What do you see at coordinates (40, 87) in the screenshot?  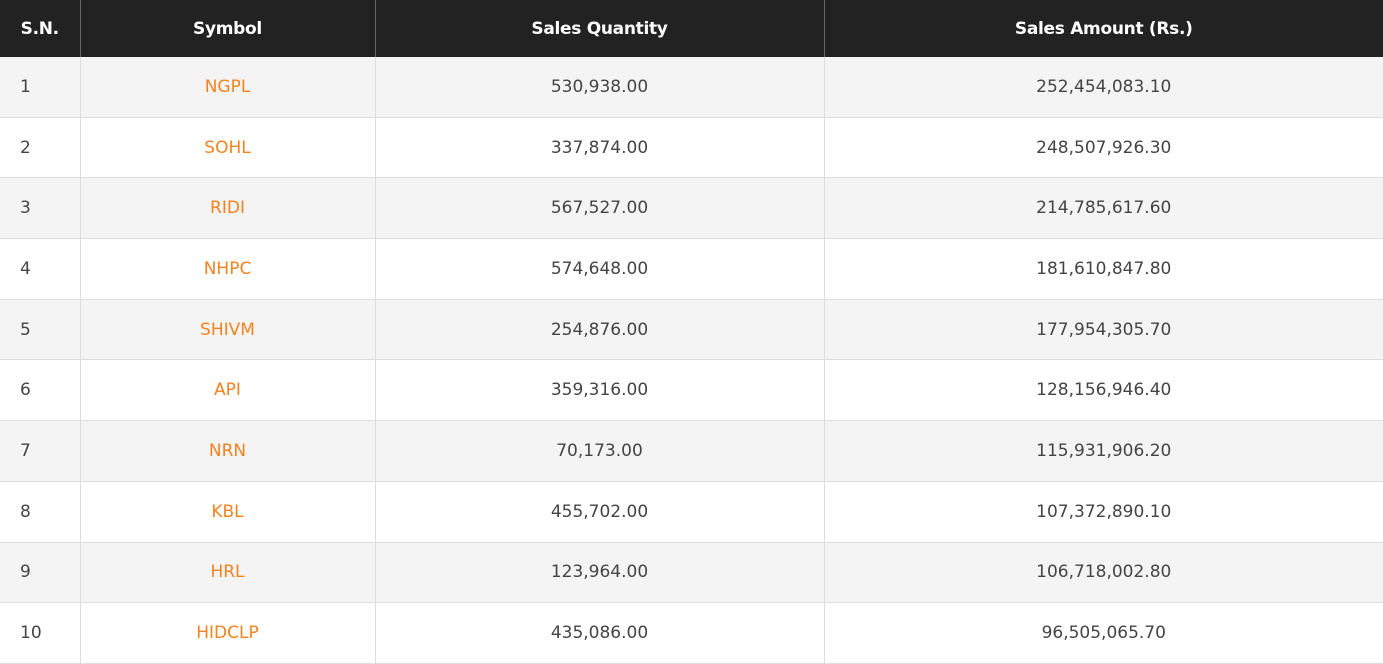 I see `serial-number: 1` at bounding box center [40, 87].